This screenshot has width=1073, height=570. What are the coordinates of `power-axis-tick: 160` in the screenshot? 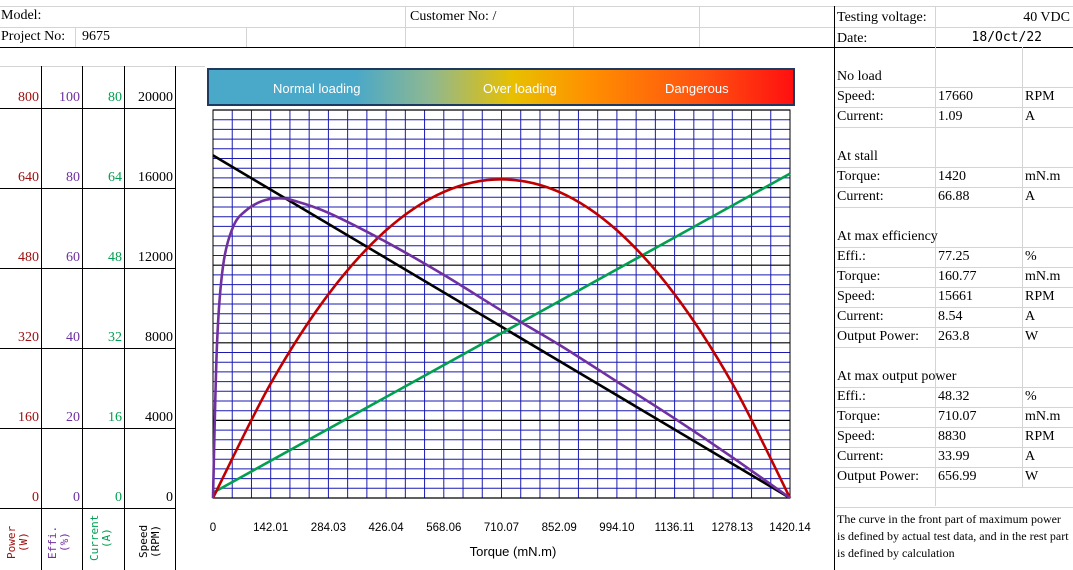 It's located at (28, 417).